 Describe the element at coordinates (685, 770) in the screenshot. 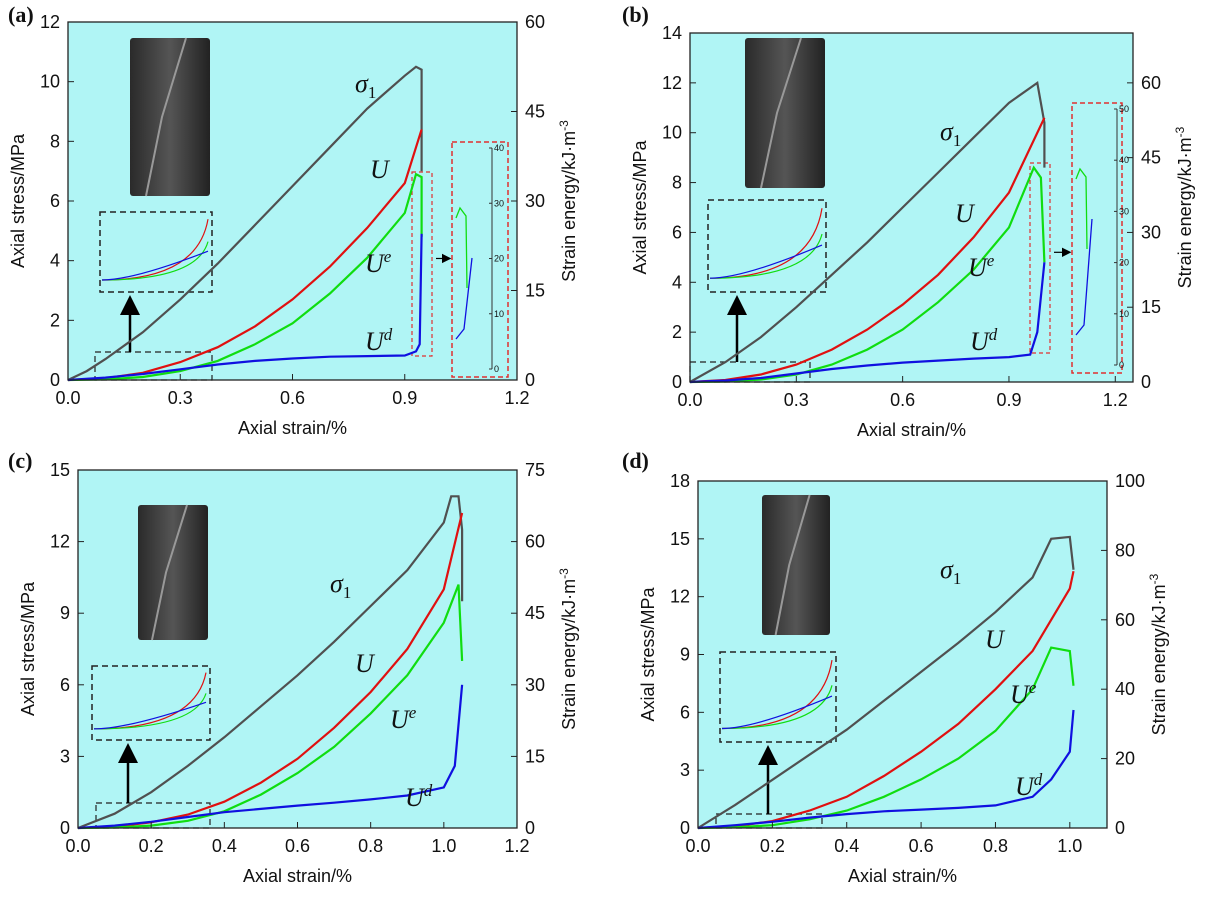

I see `y-tick-label: 3` at that location.